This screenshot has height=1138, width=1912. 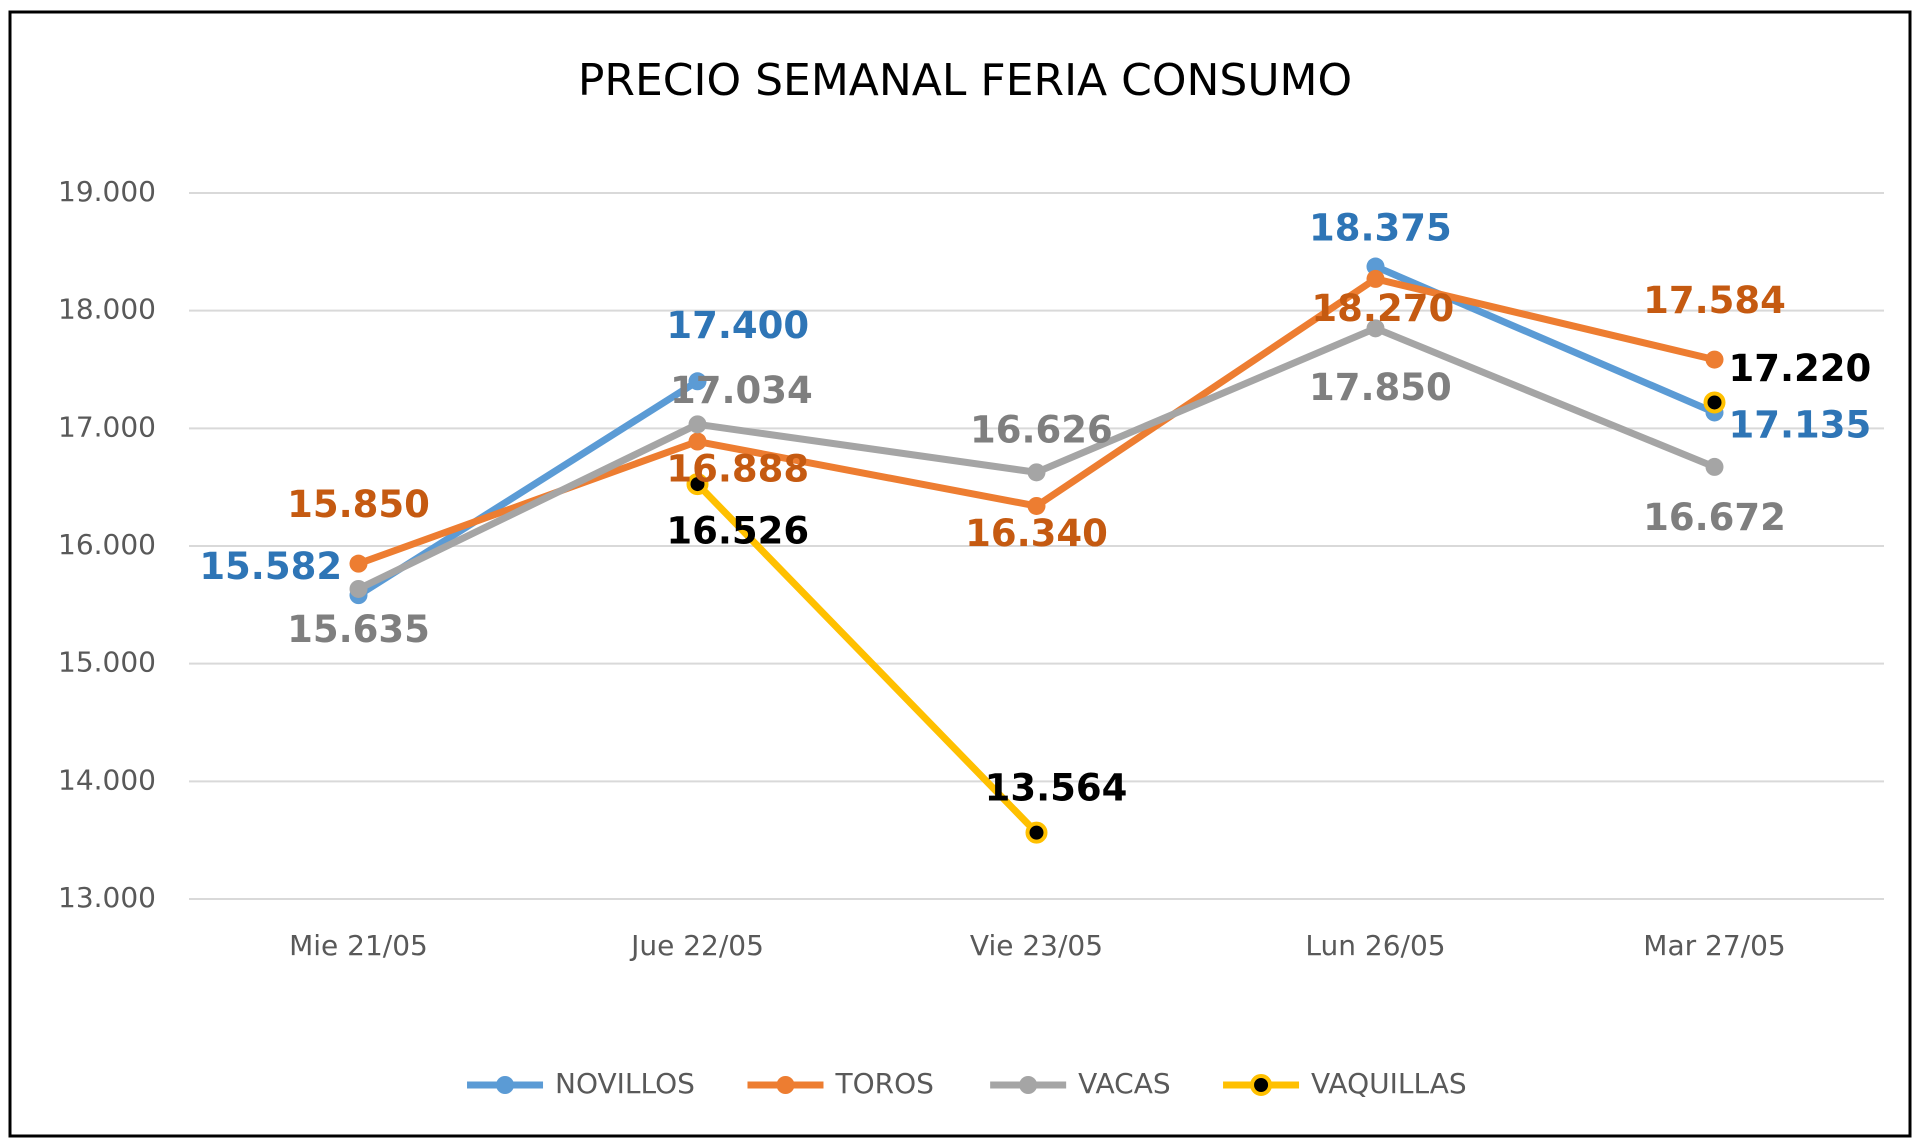 What do you see at coordinates (737, 468) in the screenshot?
I see `data-label: 16.888` at bounding box center [737, 468].